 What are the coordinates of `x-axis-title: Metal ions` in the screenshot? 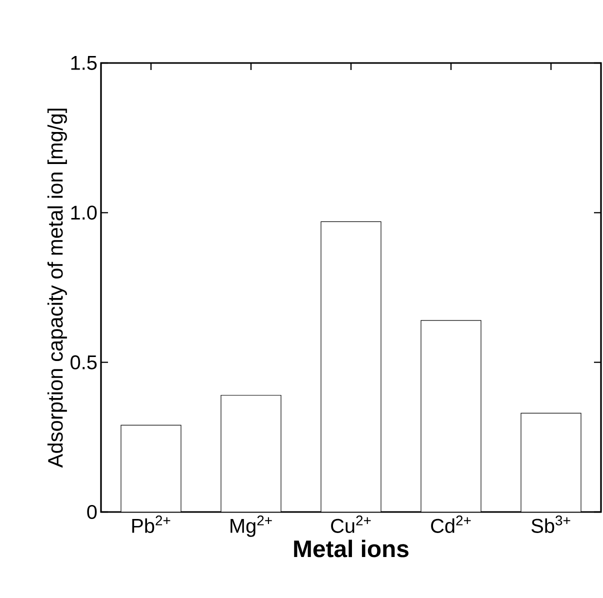 It's located at (351, 549).